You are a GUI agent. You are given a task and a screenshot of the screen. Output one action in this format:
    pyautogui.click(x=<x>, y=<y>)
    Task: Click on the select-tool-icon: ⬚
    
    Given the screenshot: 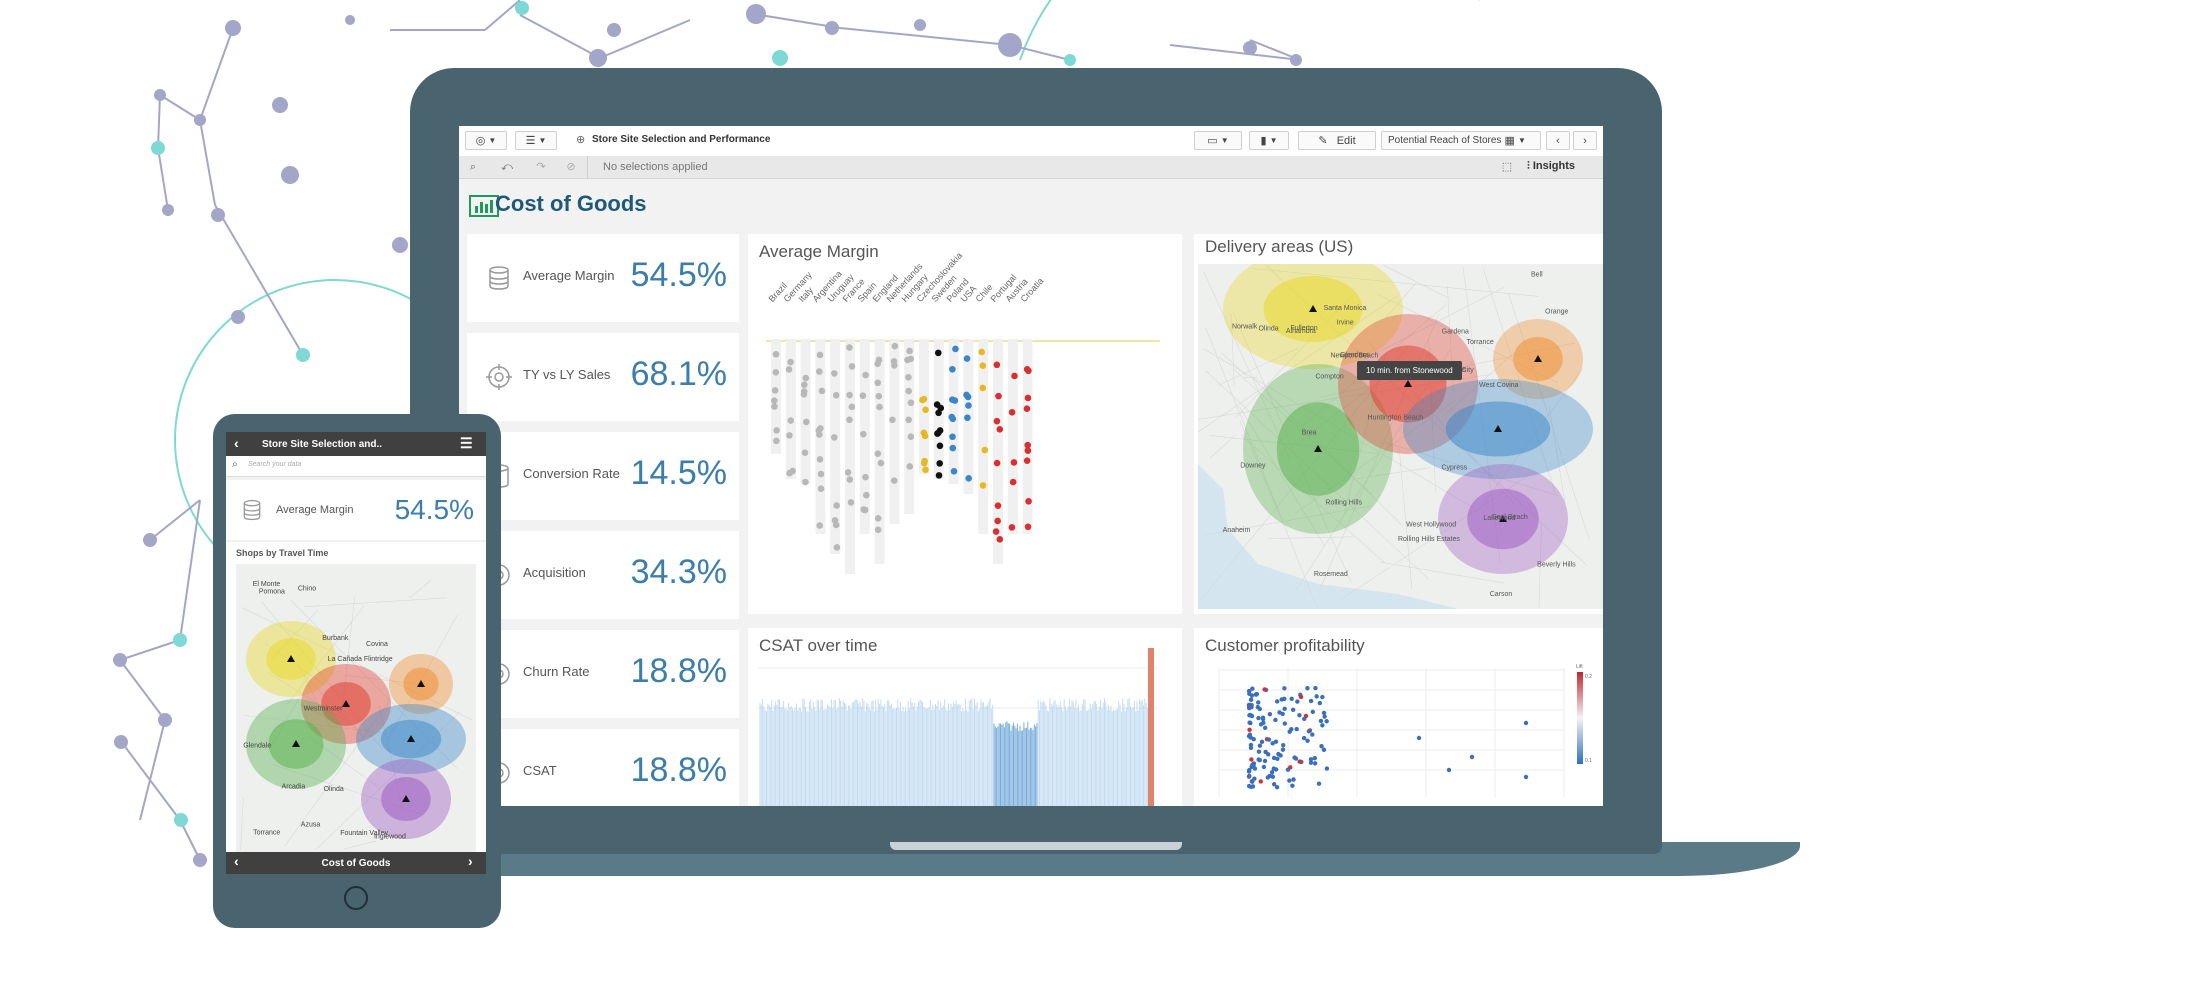 What is the action you would take?
    pyautogui.click(x=1507, y=167)
    